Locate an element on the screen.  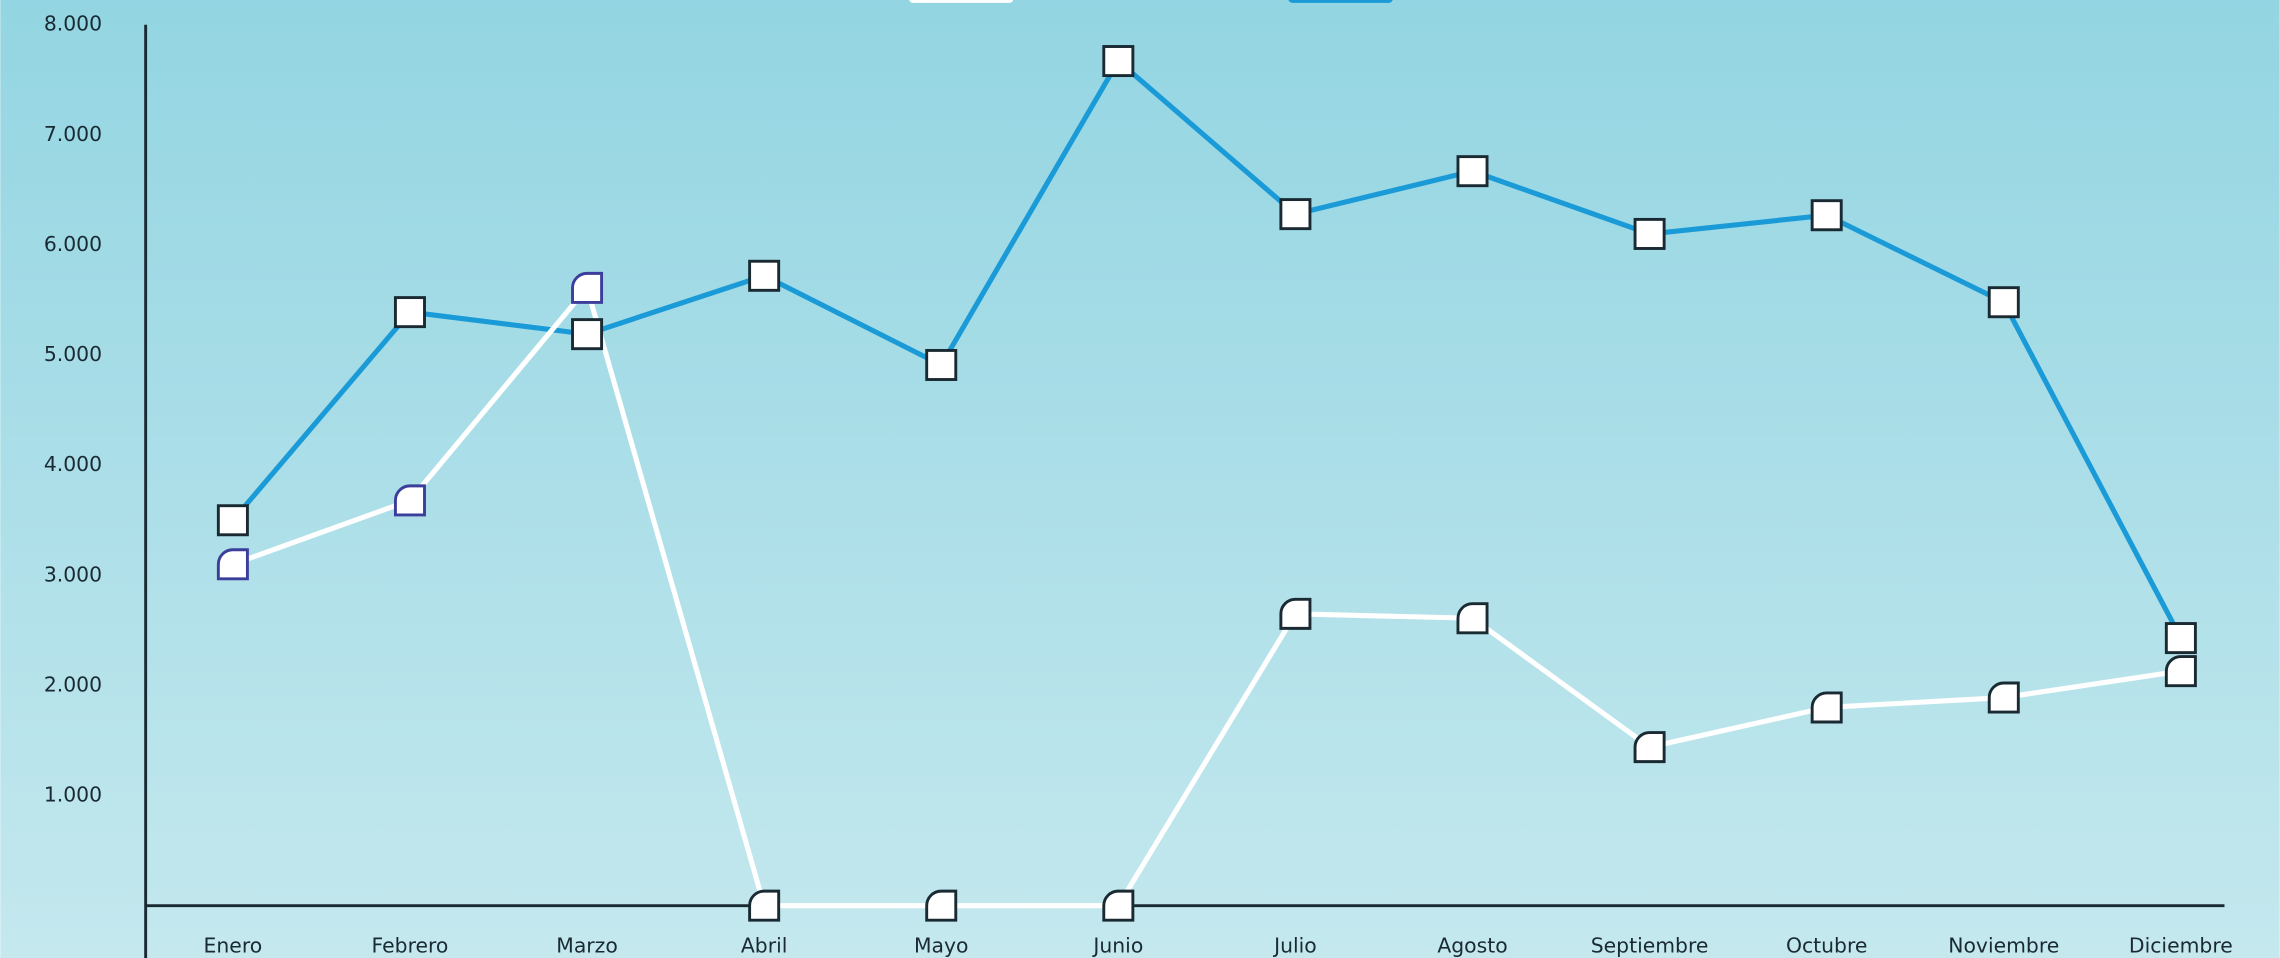
x-tick-label: Enero is located at coordinates (233, 945).